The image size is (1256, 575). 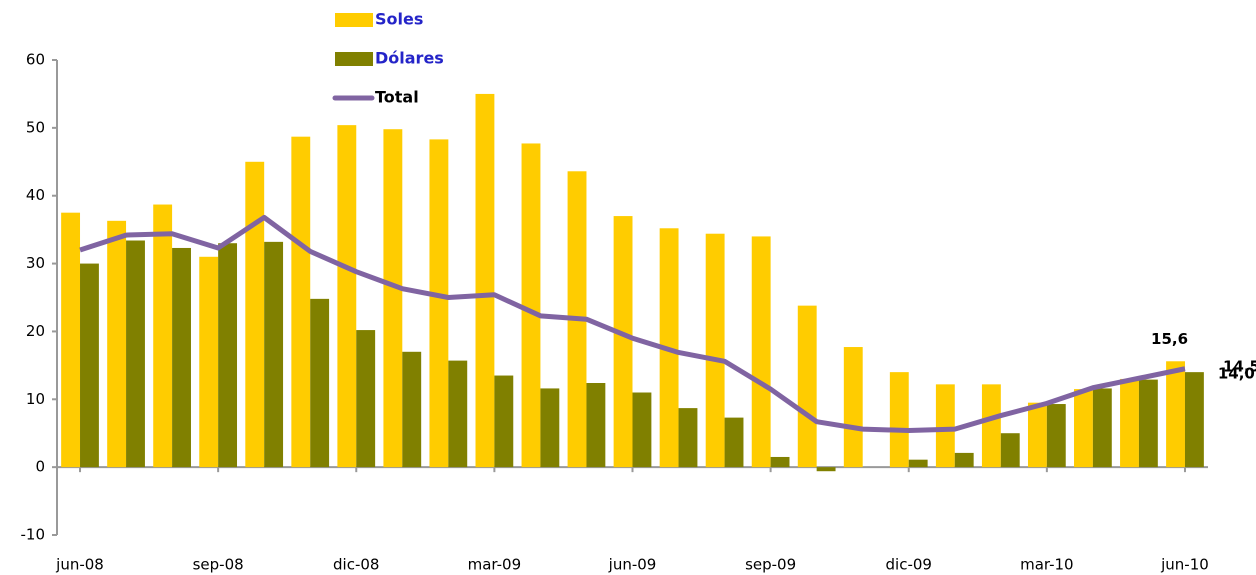 I want to click on x-tick-label: mar-09, so click(x=495, y=565).